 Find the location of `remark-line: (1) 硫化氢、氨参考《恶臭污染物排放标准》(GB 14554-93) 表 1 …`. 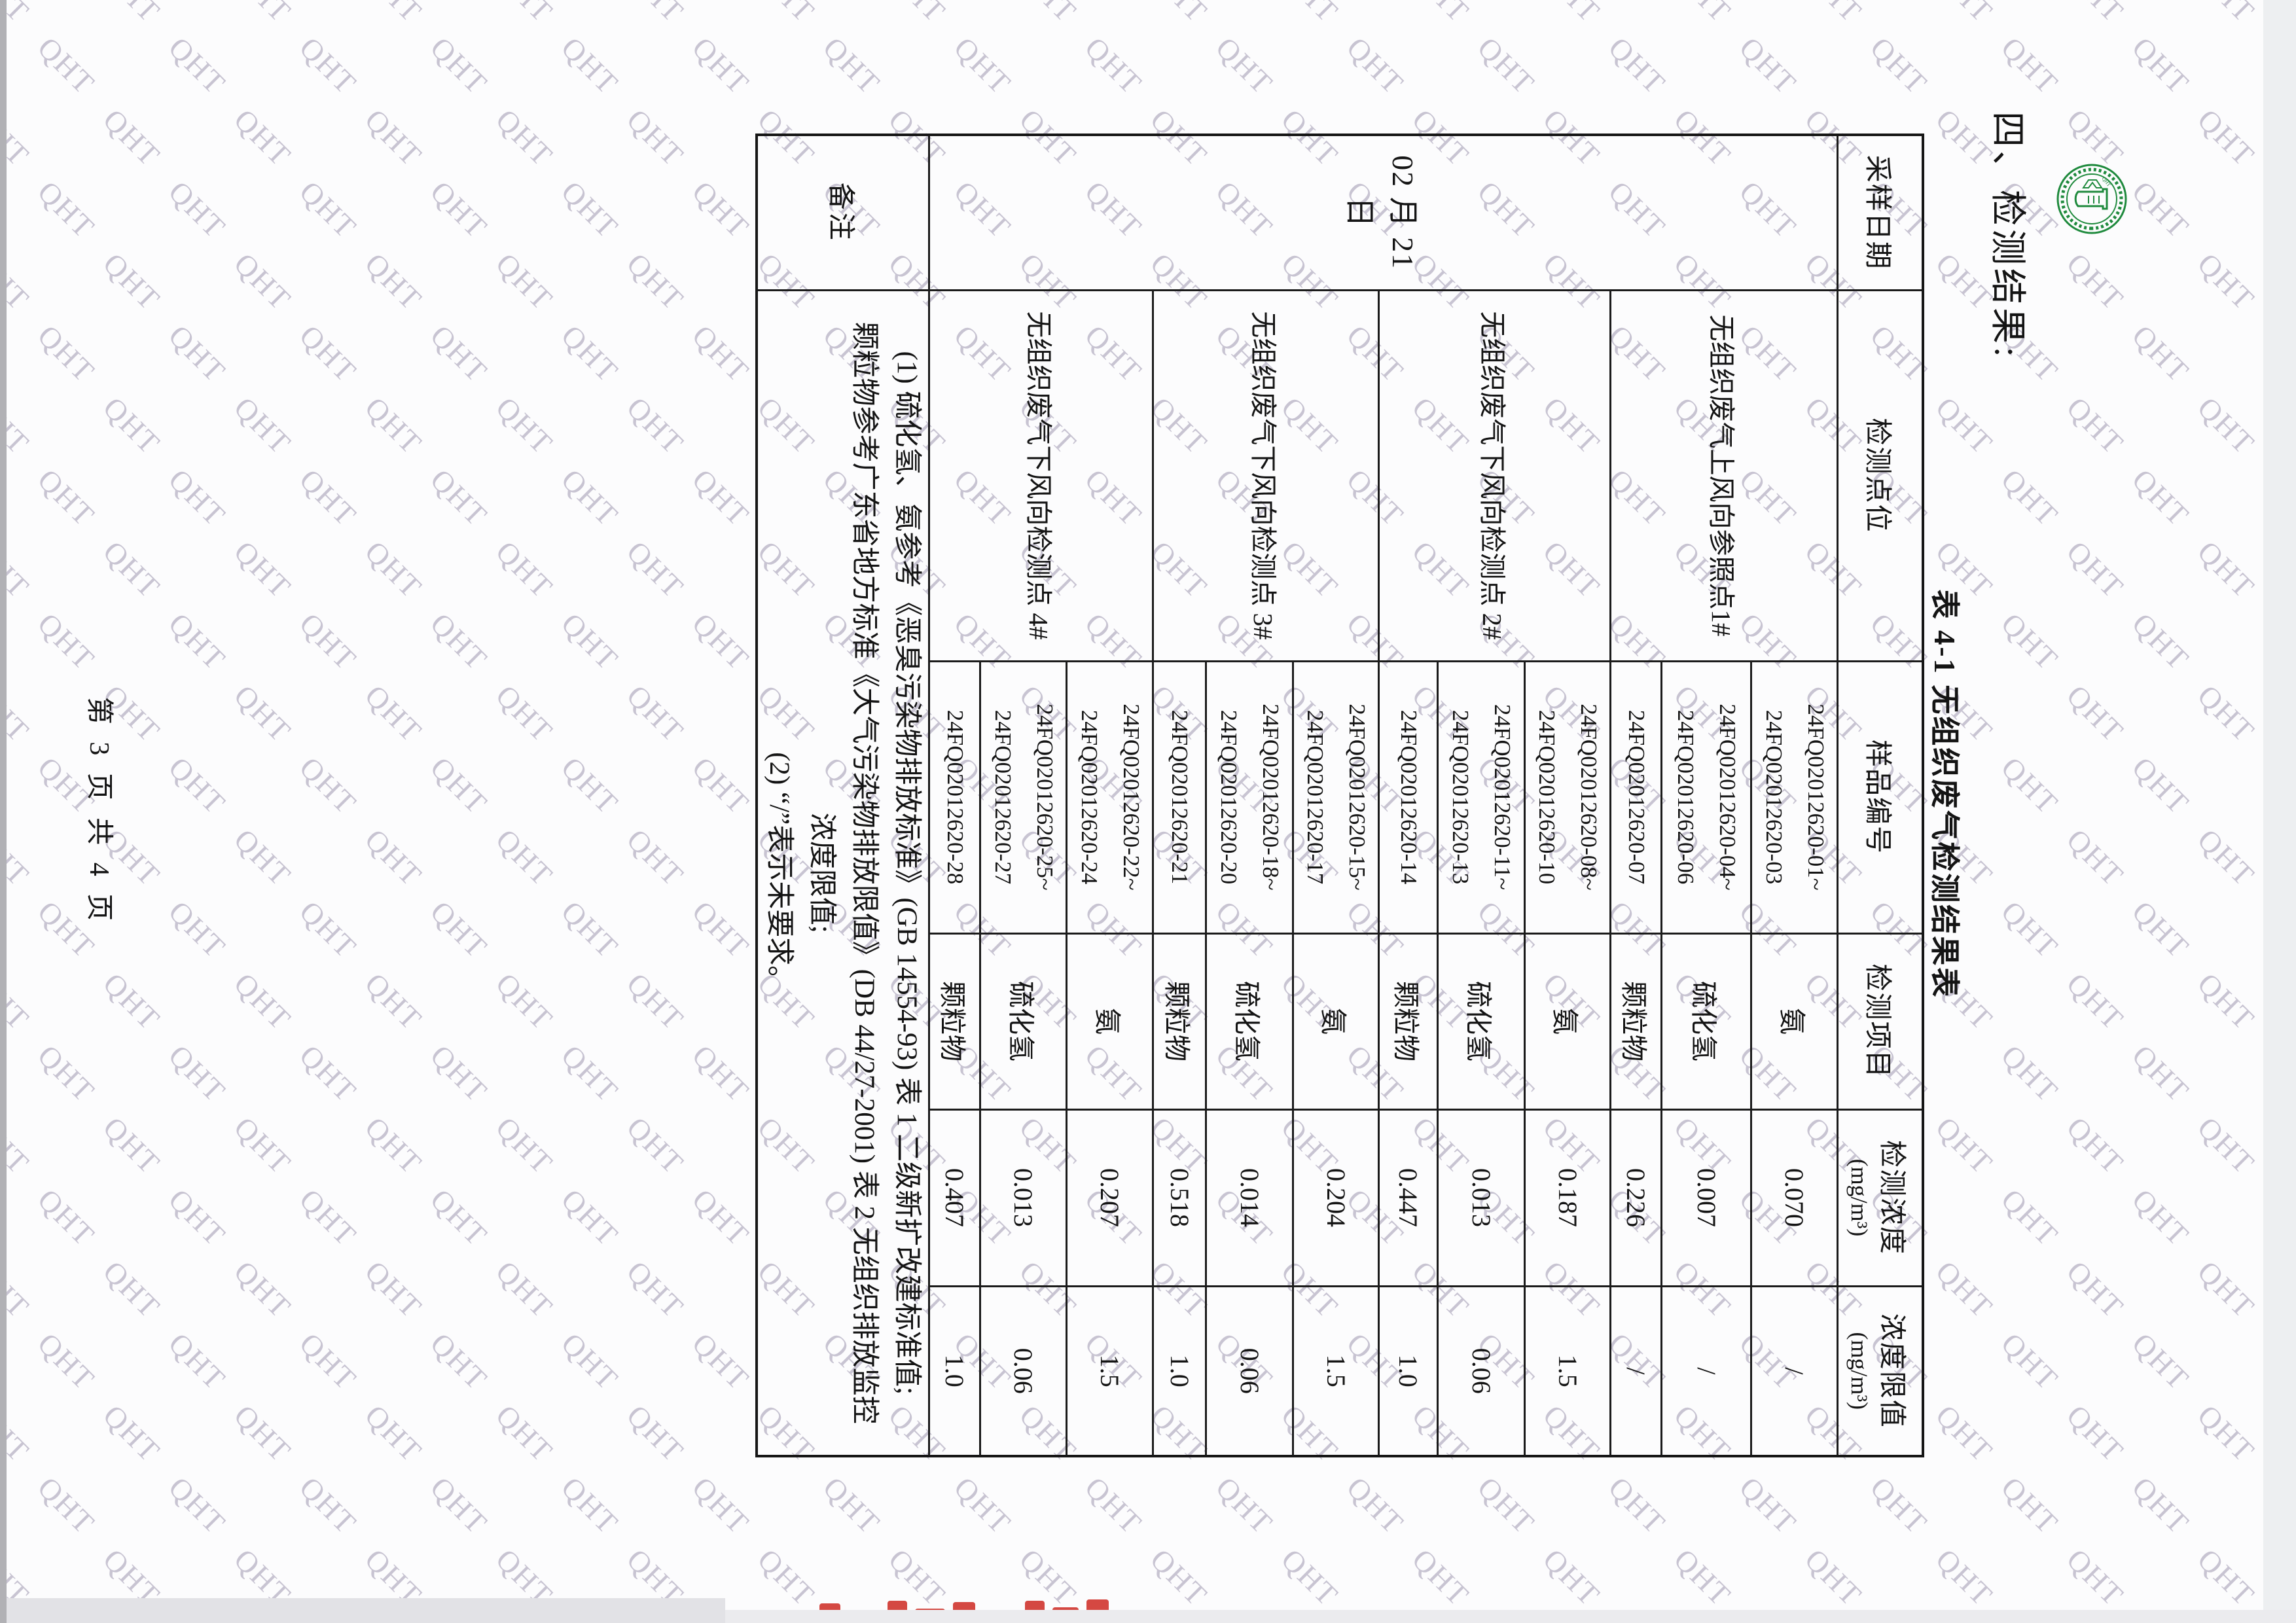

remark-line: (1) 硫化氢、氨参考《恶臭污染物排放标准》(GB 14554-93) 表 1 … is located at coordinates (907, 873).